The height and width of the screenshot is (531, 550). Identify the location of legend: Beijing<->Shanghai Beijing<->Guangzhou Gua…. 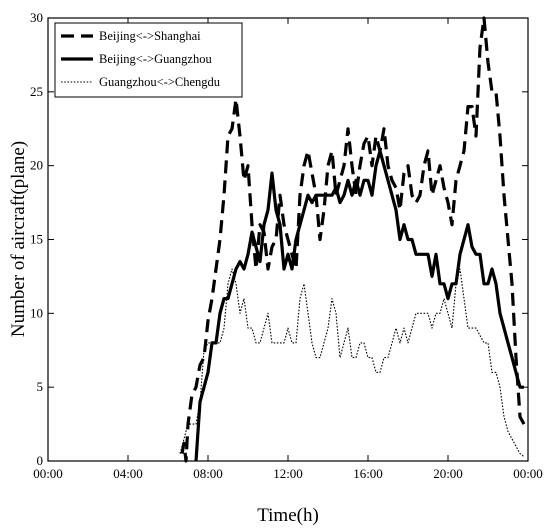
(148, 60).